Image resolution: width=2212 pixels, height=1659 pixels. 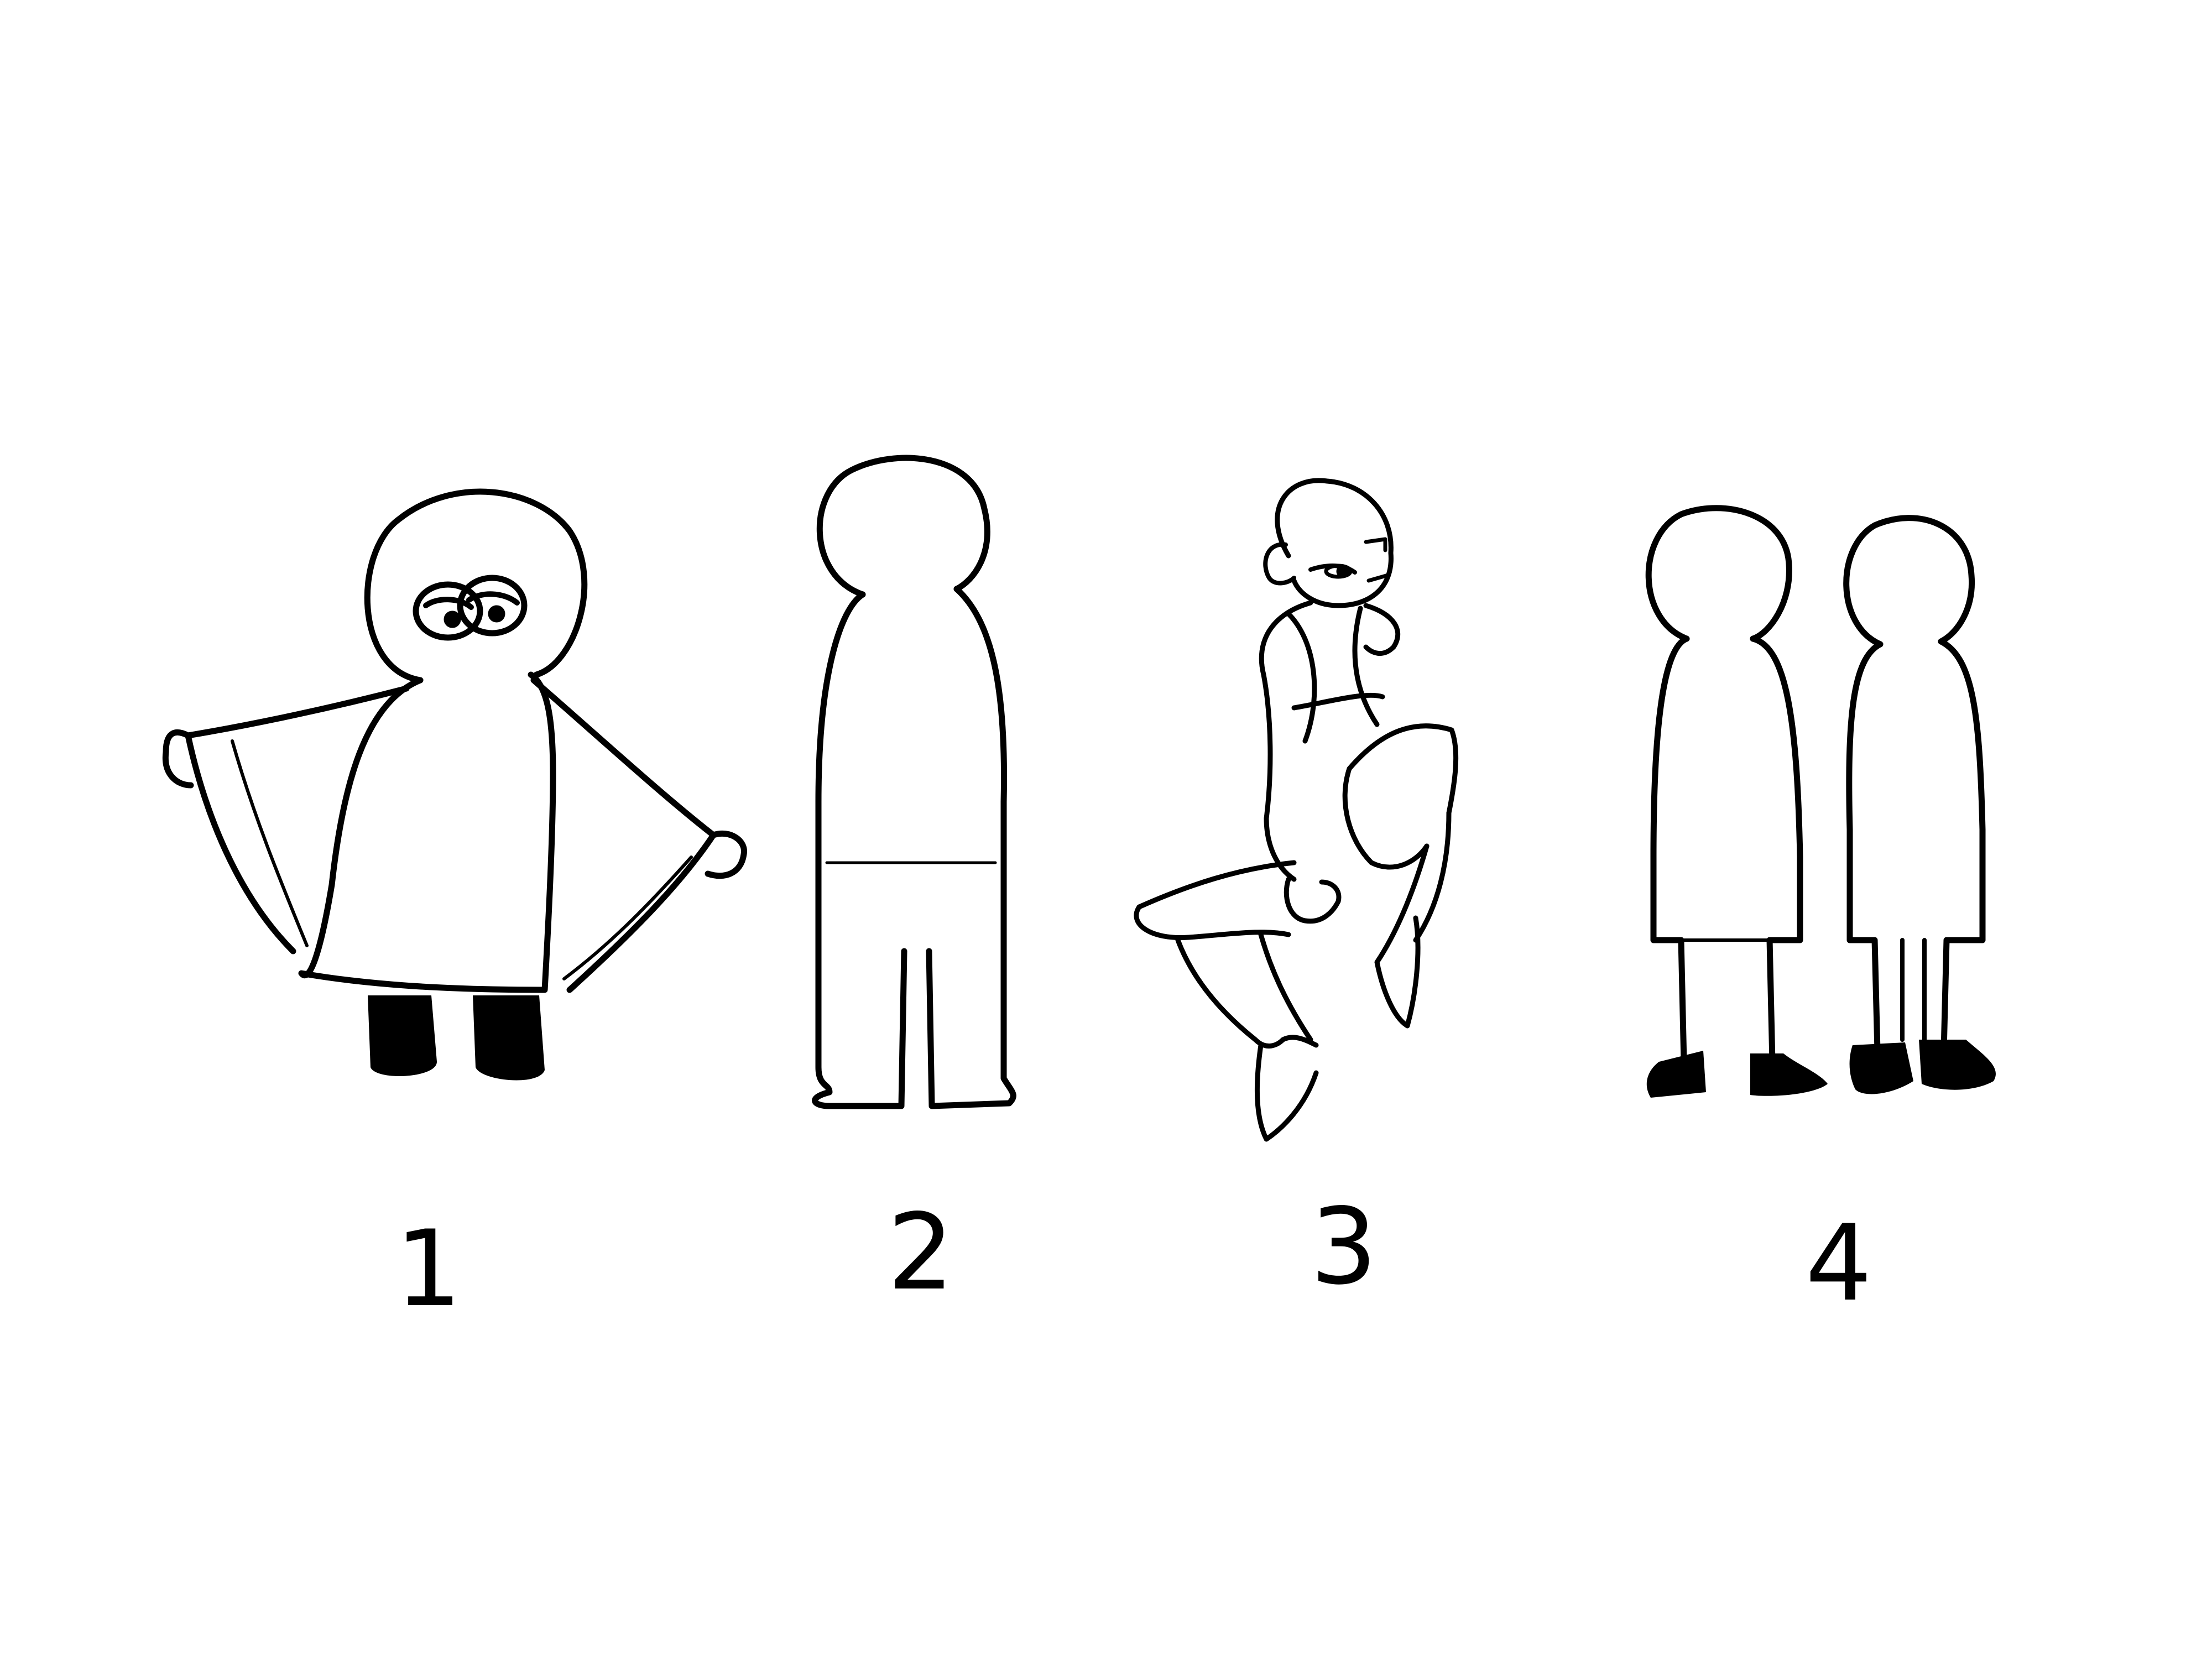 What do you see at coordinates (1737, 1075) in the screenshot?
I see `figure-4-left-shoes` at bounding box center [1737, 1075].